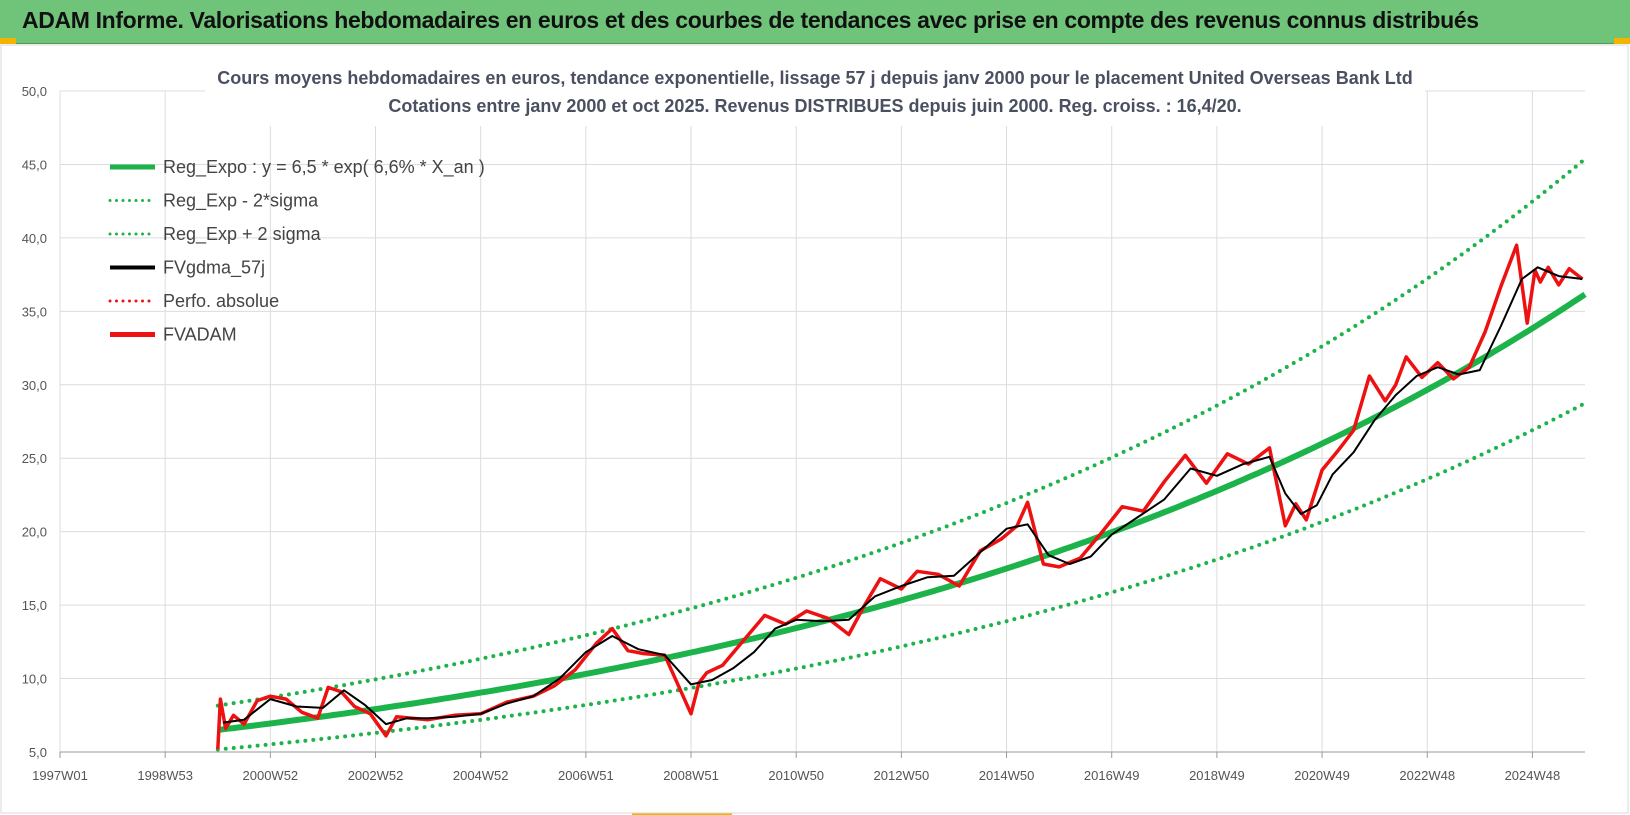 The height and width of the screenshot is (815, 1630). I want to click on y-tick-label: 40,0, so click(34, 238).